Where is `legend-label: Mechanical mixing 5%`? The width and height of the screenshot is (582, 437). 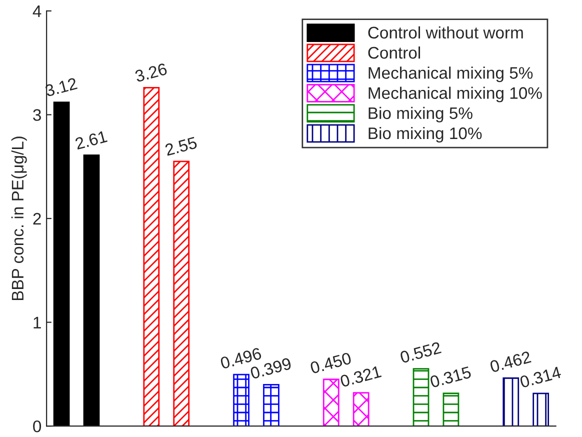 legend-label: Mechanical mixing 5% is located at coordinates (450, 74).